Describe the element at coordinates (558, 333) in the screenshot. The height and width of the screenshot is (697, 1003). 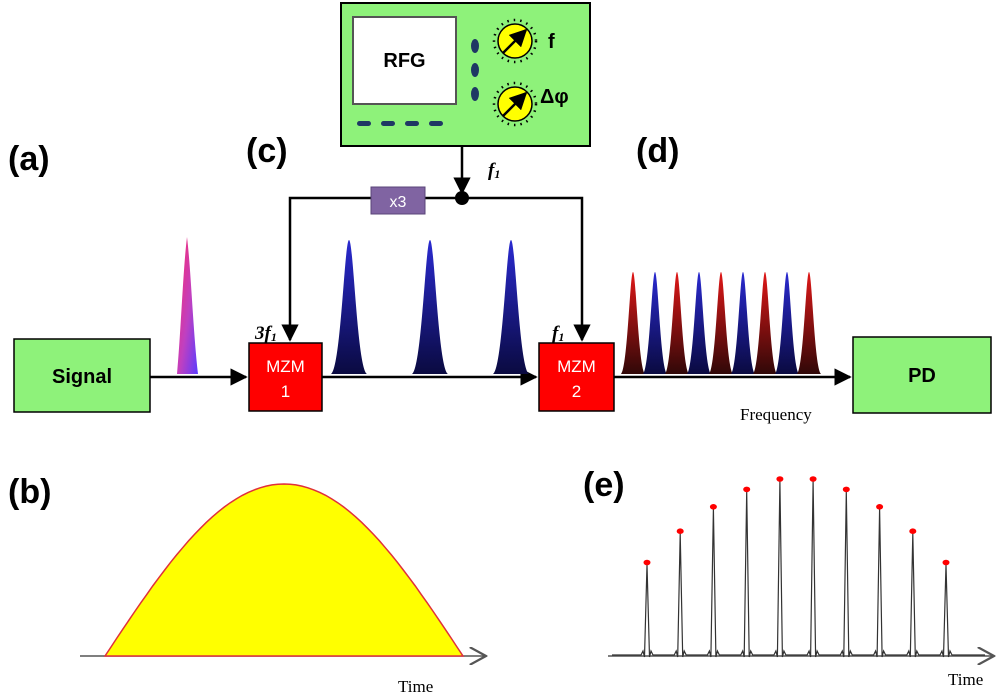
I see `mzm2-drive-label: f1` at that location.